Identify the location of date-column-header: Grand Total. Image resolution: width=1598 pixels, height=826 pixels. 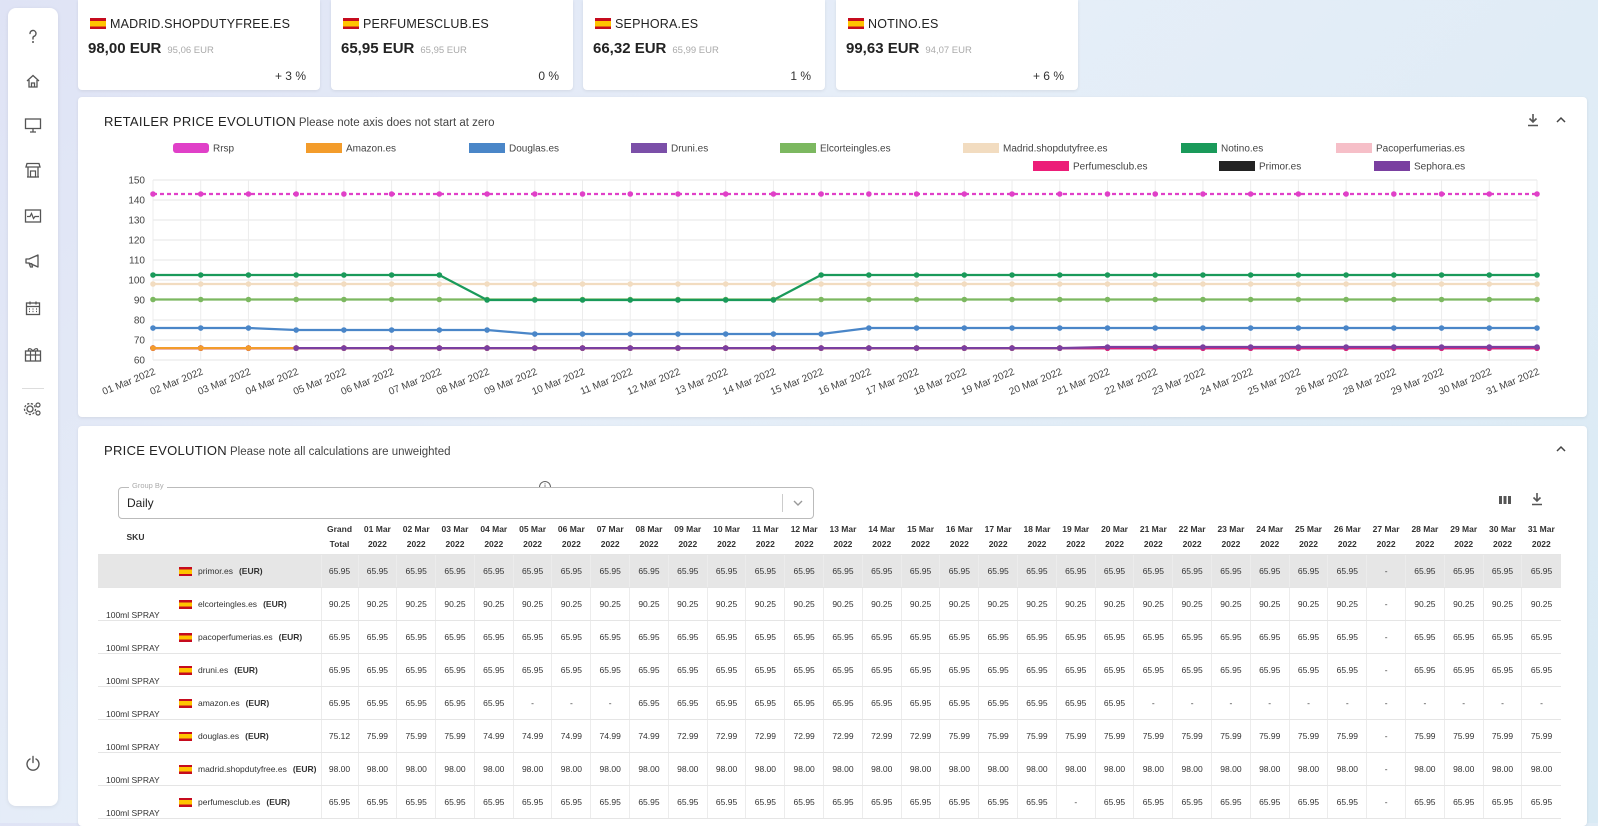
(339, 537).